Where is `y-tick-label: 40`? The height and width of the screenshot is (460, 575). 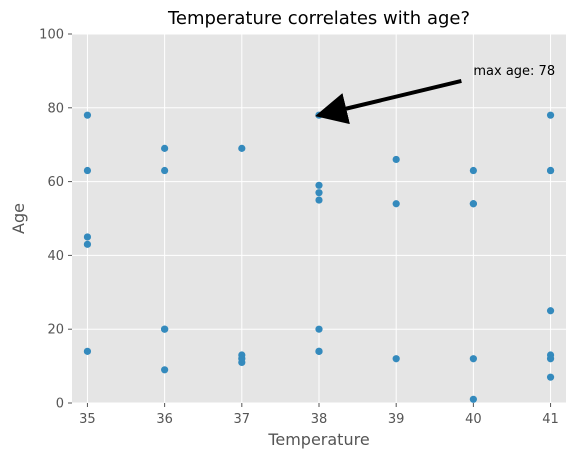 y-tick-label: 40 is located at coordinates (55, 256).